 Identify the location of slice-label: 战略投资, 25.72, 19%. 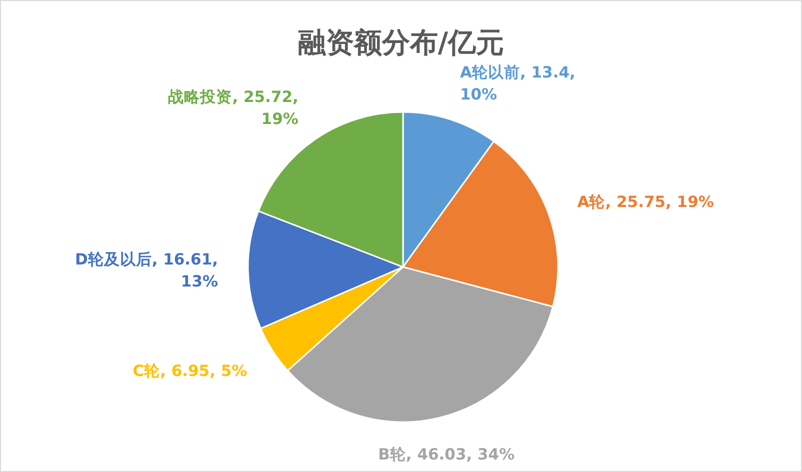
(233, 108).